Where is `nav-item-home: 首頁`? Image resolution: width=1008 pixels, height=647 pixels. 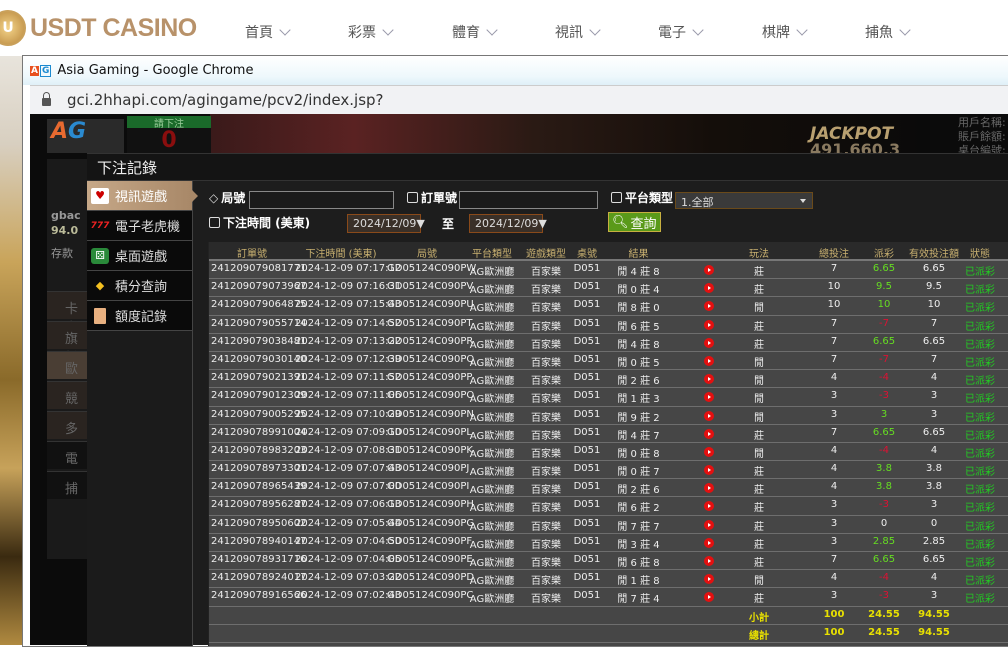 nav-item-home: 首頁 is located at coordinates (268, 32).